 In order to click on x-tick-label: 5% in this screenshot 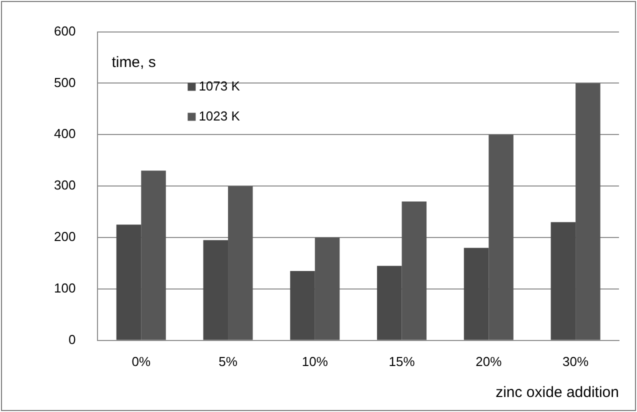, I will do `click(228, 361)`.